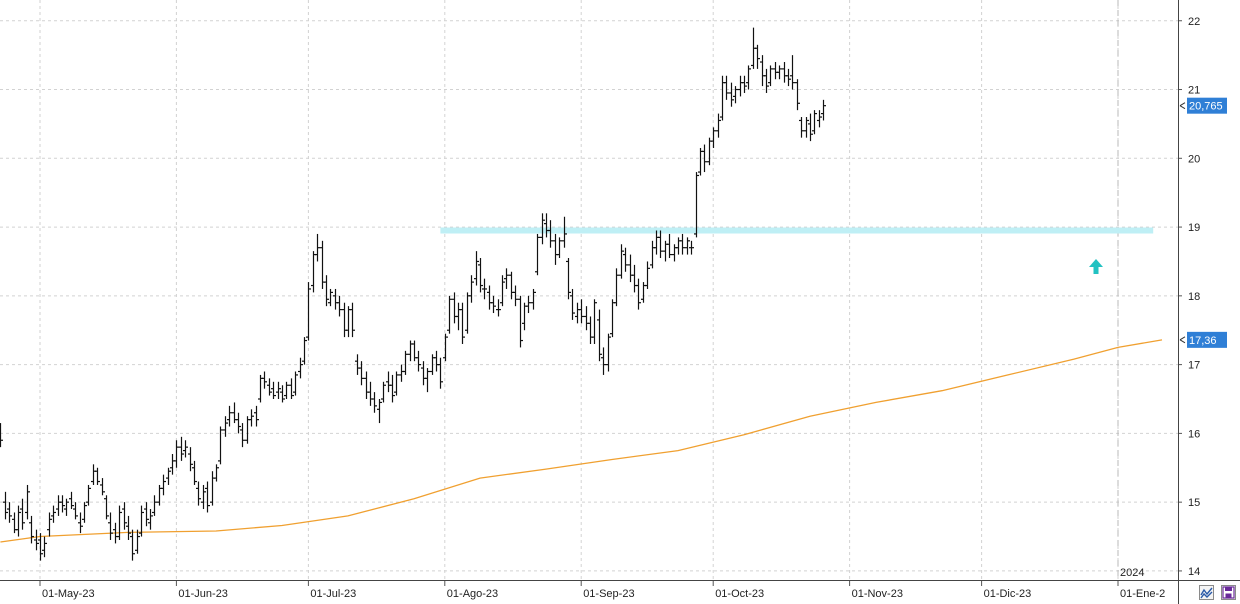 This screenshot has height=604, width=1240. Describe the element at coordinates (1194, 572) in the screenshot. I see `y-tick-label: 14` at that location.